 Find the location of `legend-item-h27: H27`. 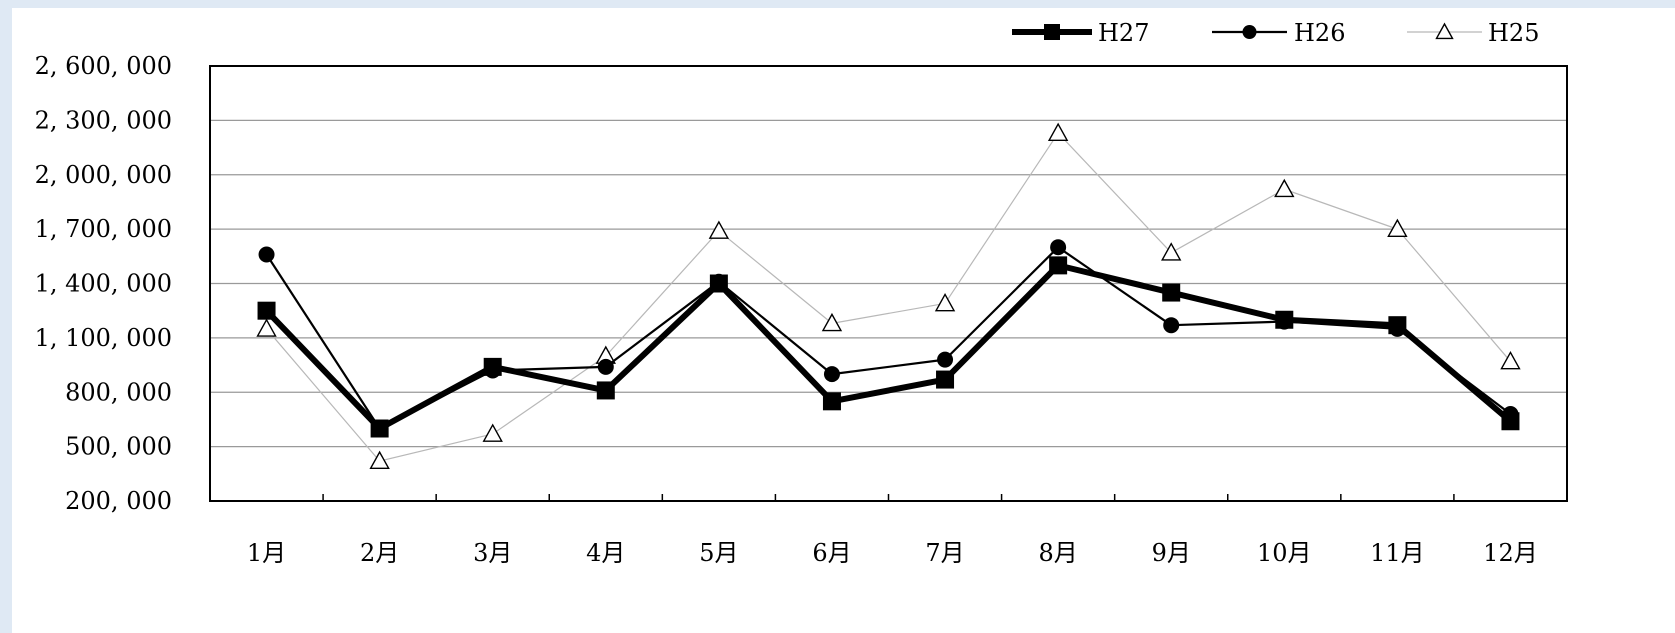

legend-item-h27: H27 is located at coordinates (1080, 33).